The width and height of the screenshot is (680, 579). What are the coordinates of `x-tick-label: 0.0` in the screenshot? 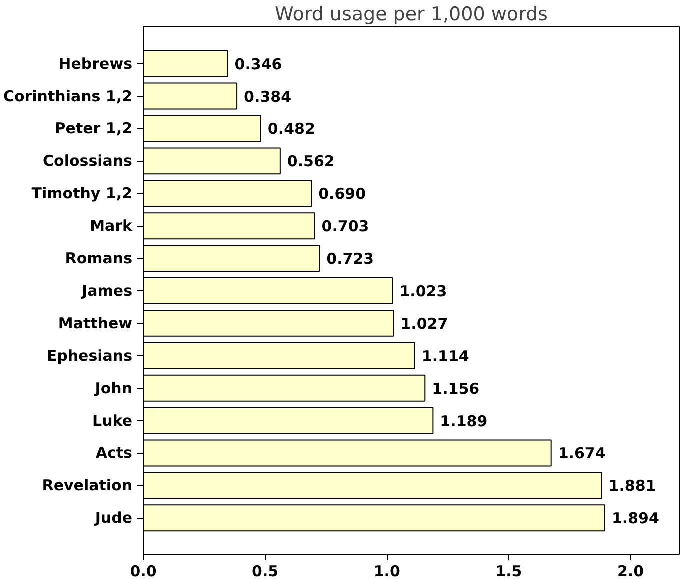 It's located at (143, 570).